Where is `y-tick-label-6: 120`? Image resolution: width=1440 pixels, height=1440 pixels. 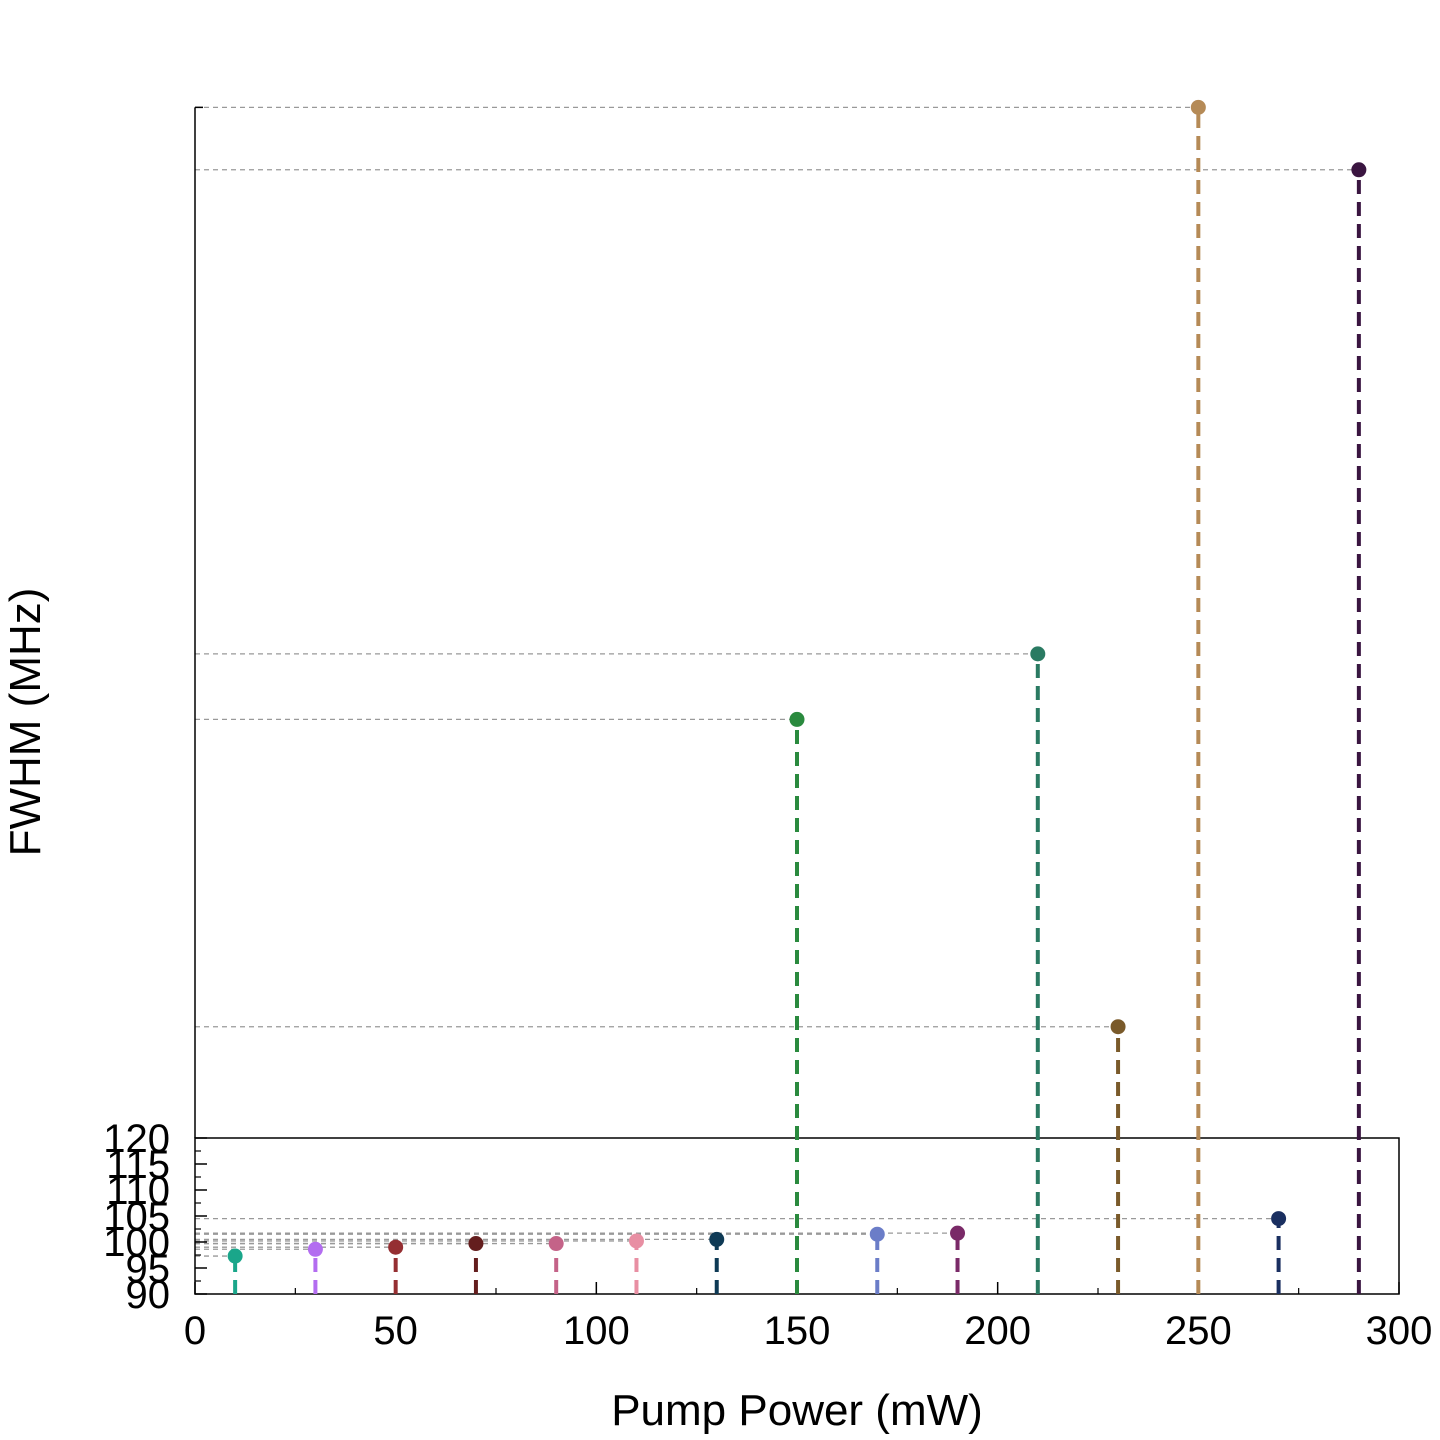
y-tick-label-6: 120 is located at coordinates (136, 1139).